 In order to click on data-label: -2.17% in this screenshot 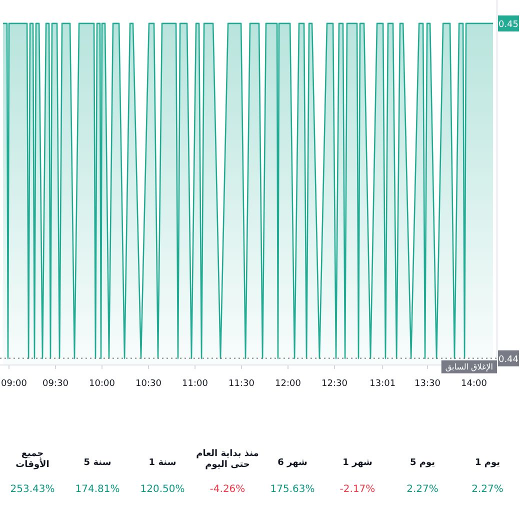, I will do `click(358, 489)`.